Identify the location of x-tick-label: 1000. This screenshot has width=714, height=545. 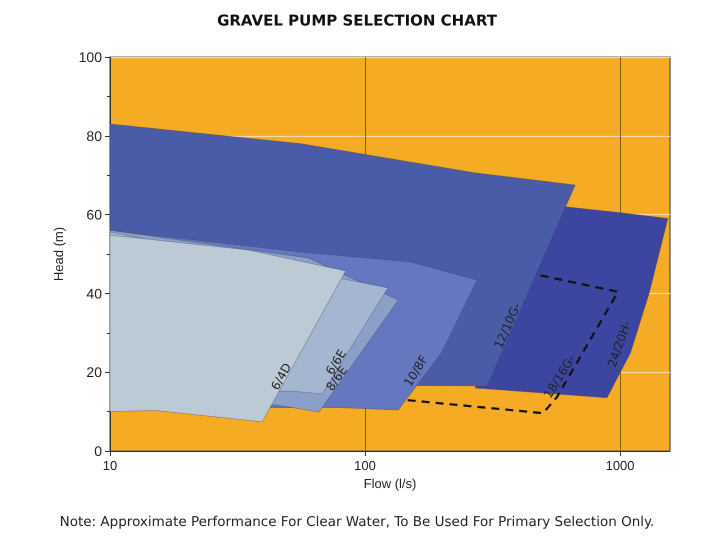
(620, 465).